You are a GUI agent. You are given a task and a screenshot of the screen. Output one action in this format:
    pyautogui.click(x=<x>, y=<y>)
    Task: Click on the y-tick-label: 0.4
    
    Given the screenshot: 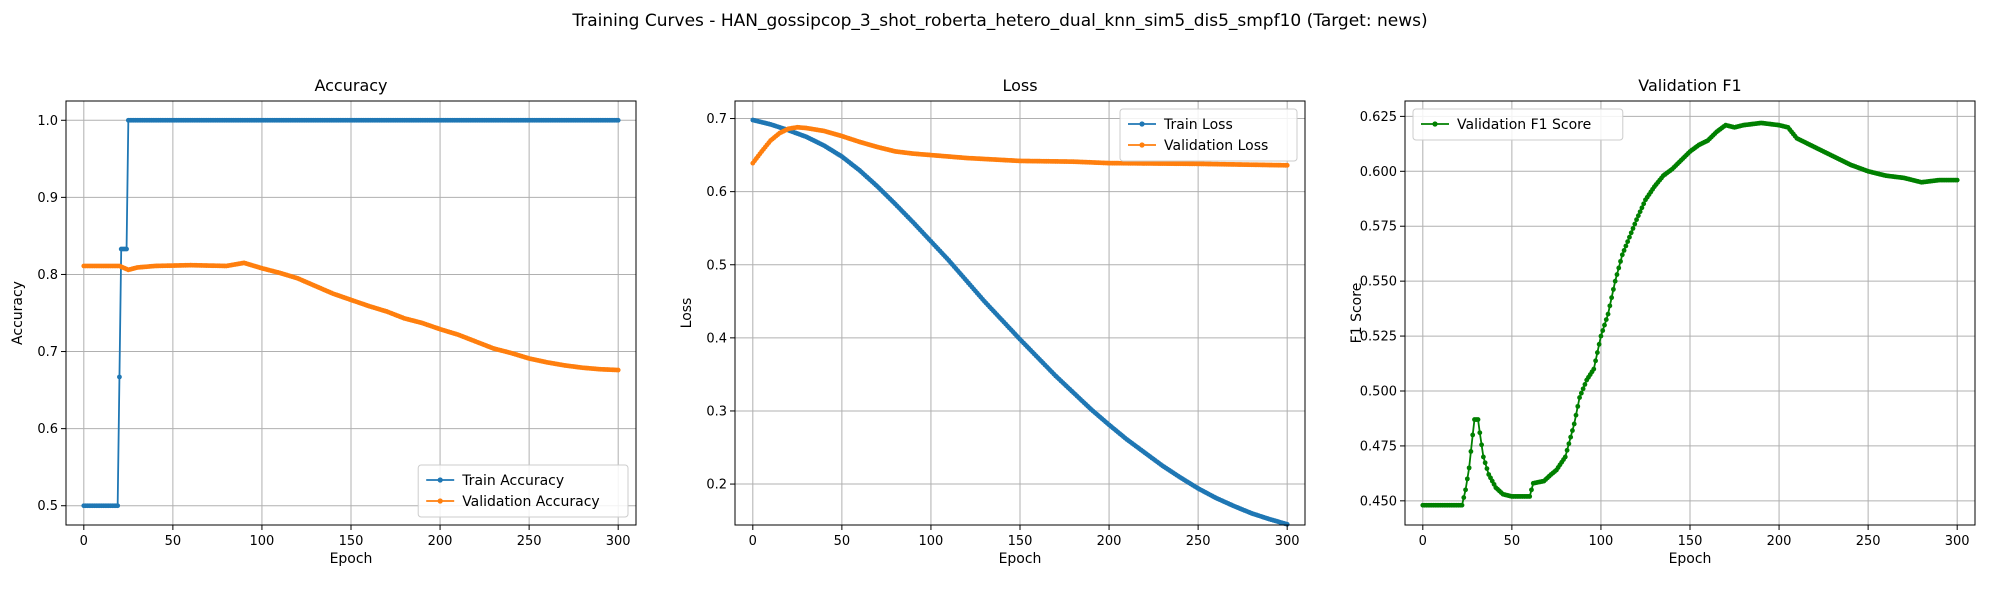 What is the action you would take?
    pyautogui.click(x=716, y=338)
    